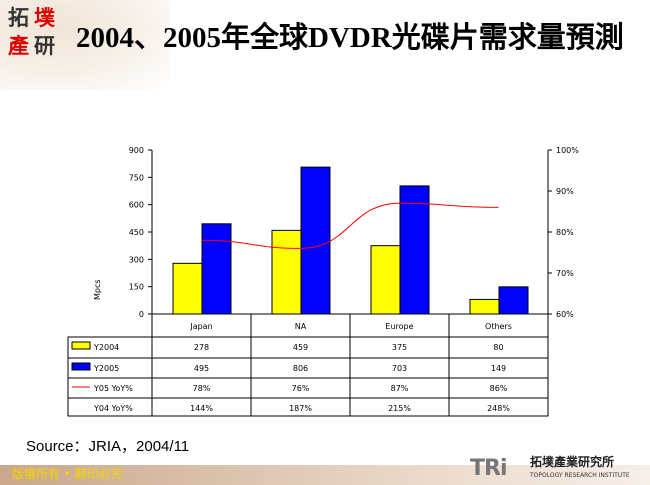 This screenshot has height=485, width=650. I want to click on table-cell: 459, so click(300, 347).